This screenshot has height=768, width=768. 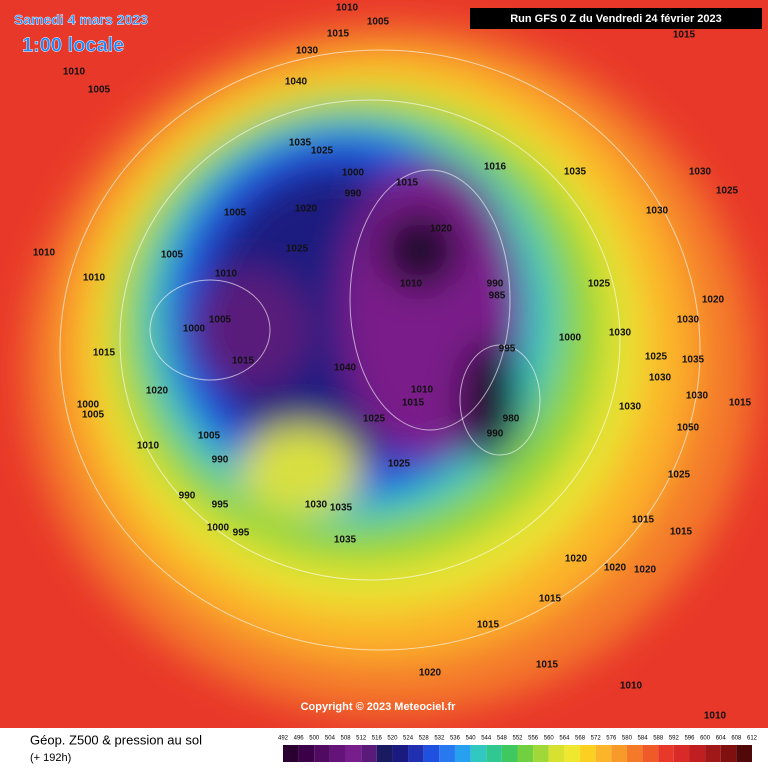 What do you see at coordinates (721, 739) in the screenshot?
I see `colorbar-tick-label: 604` at bounding box center [721, 739].